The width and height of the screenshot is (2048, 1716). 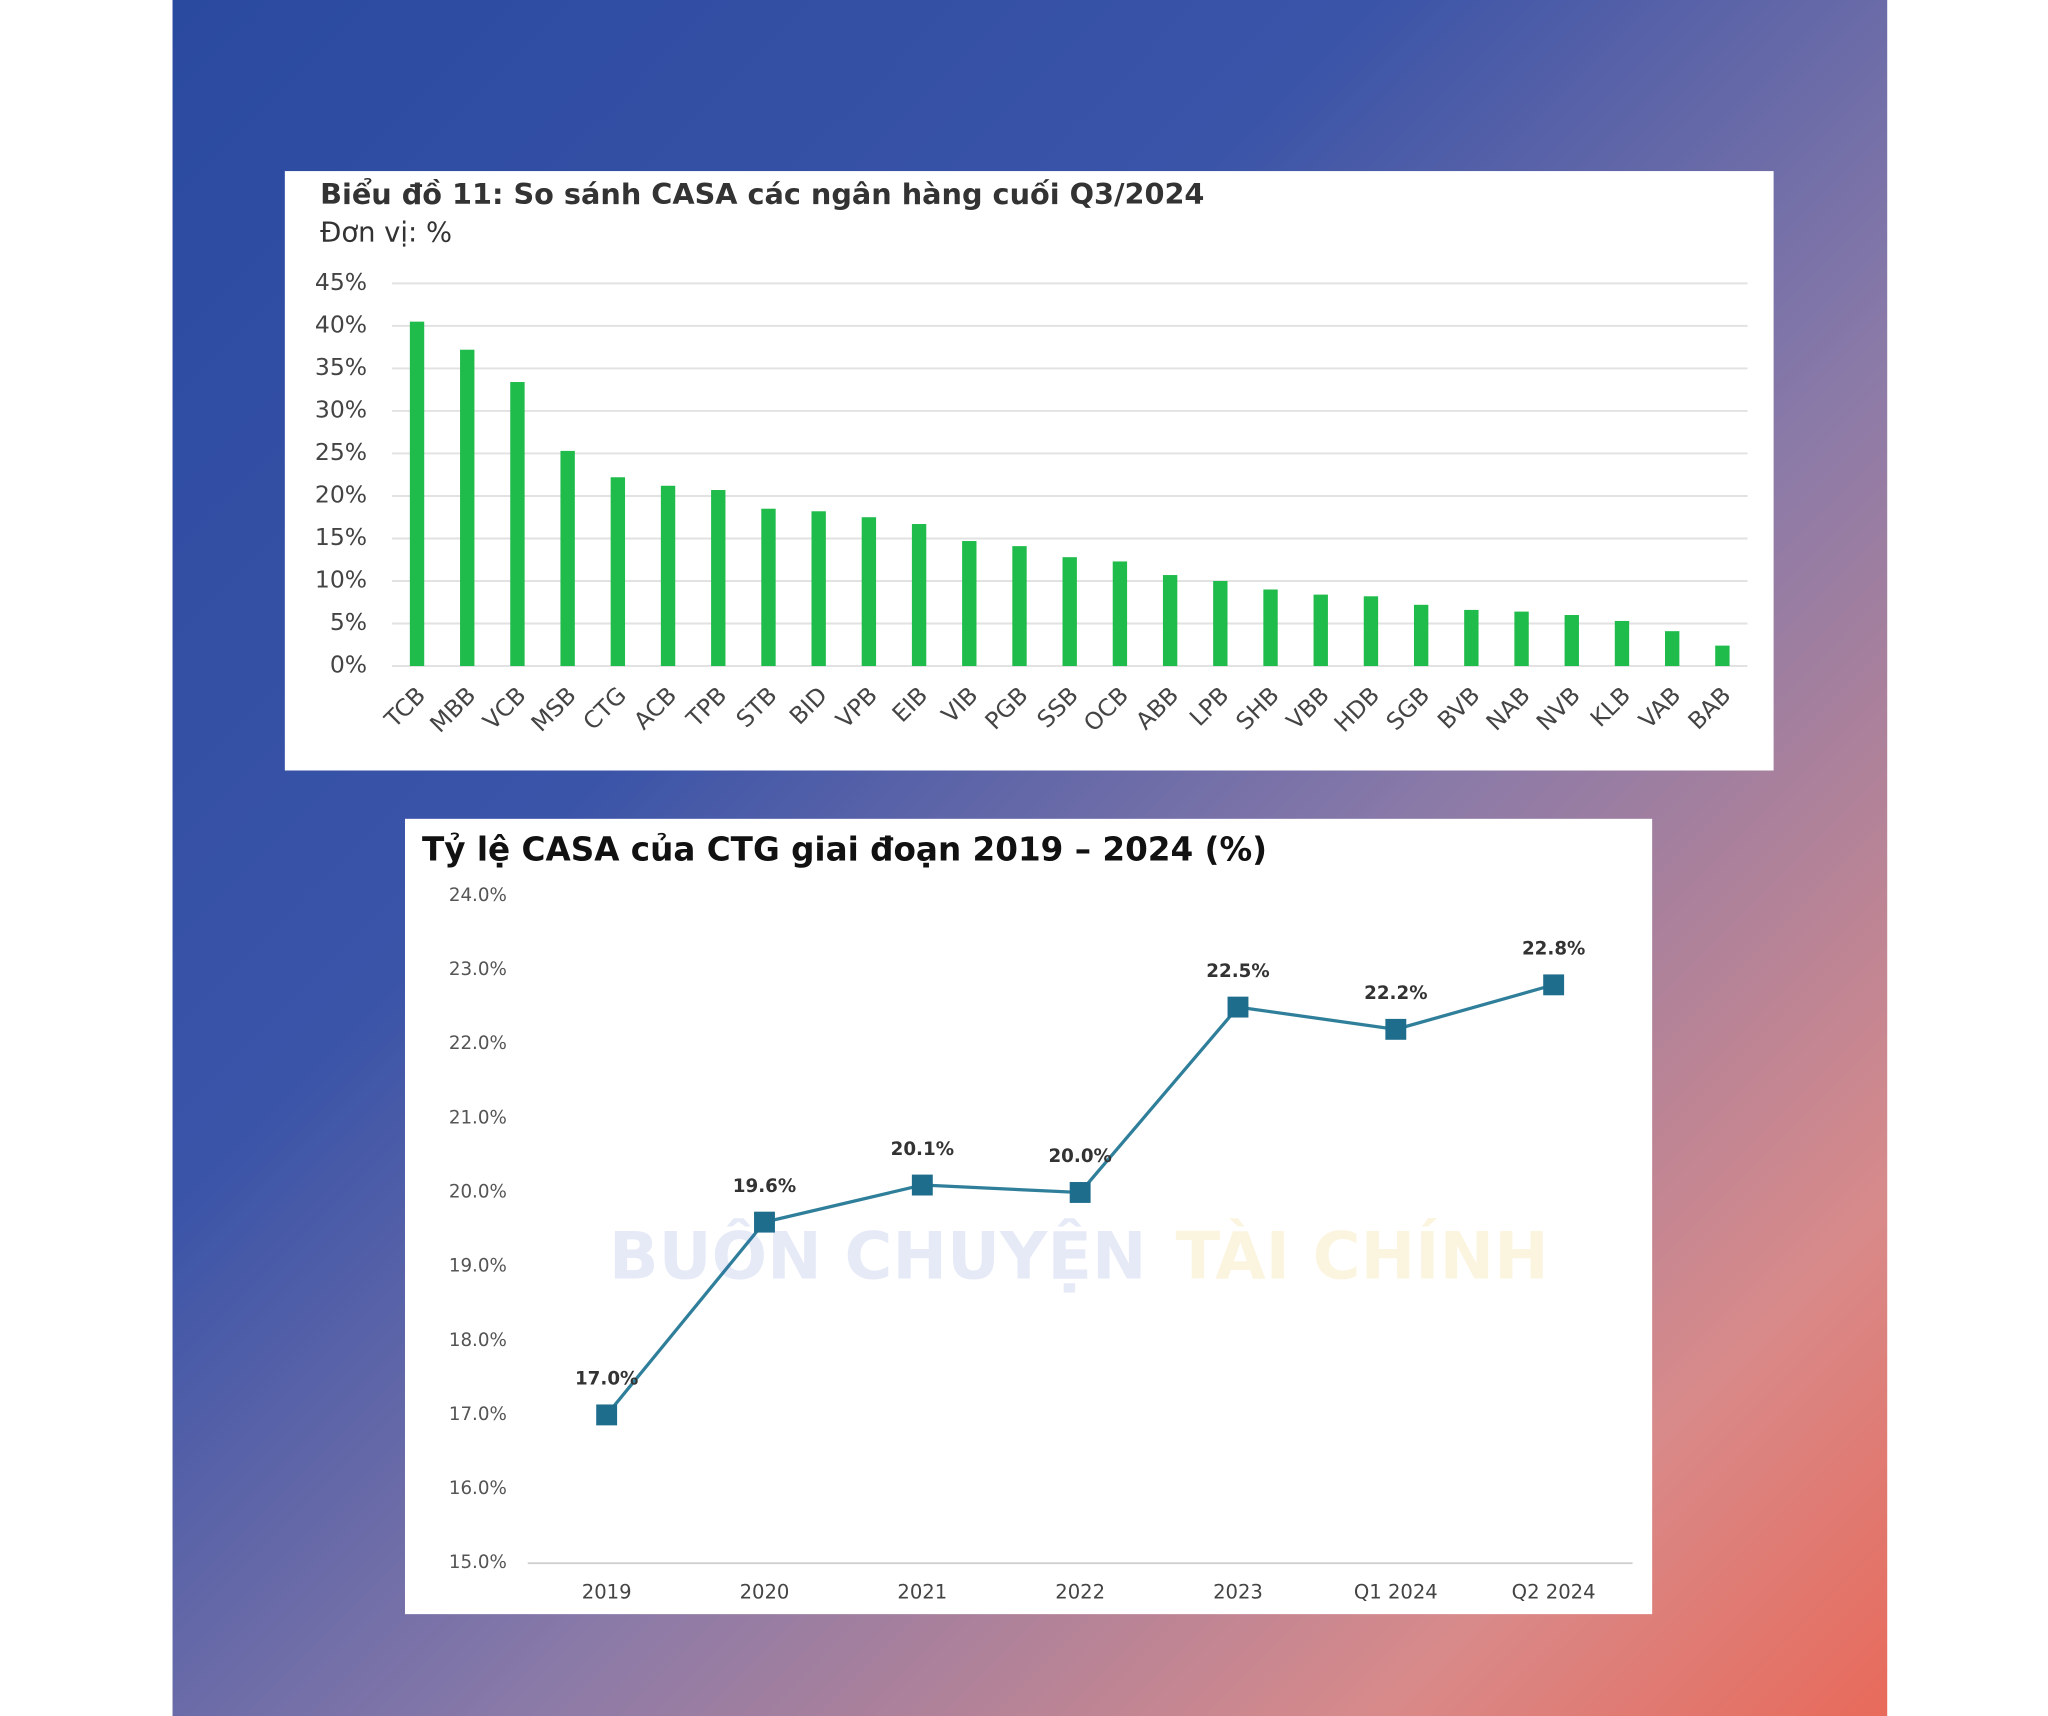 I want to click on x-tick-label: 2020, so click(x=765, y=1592).